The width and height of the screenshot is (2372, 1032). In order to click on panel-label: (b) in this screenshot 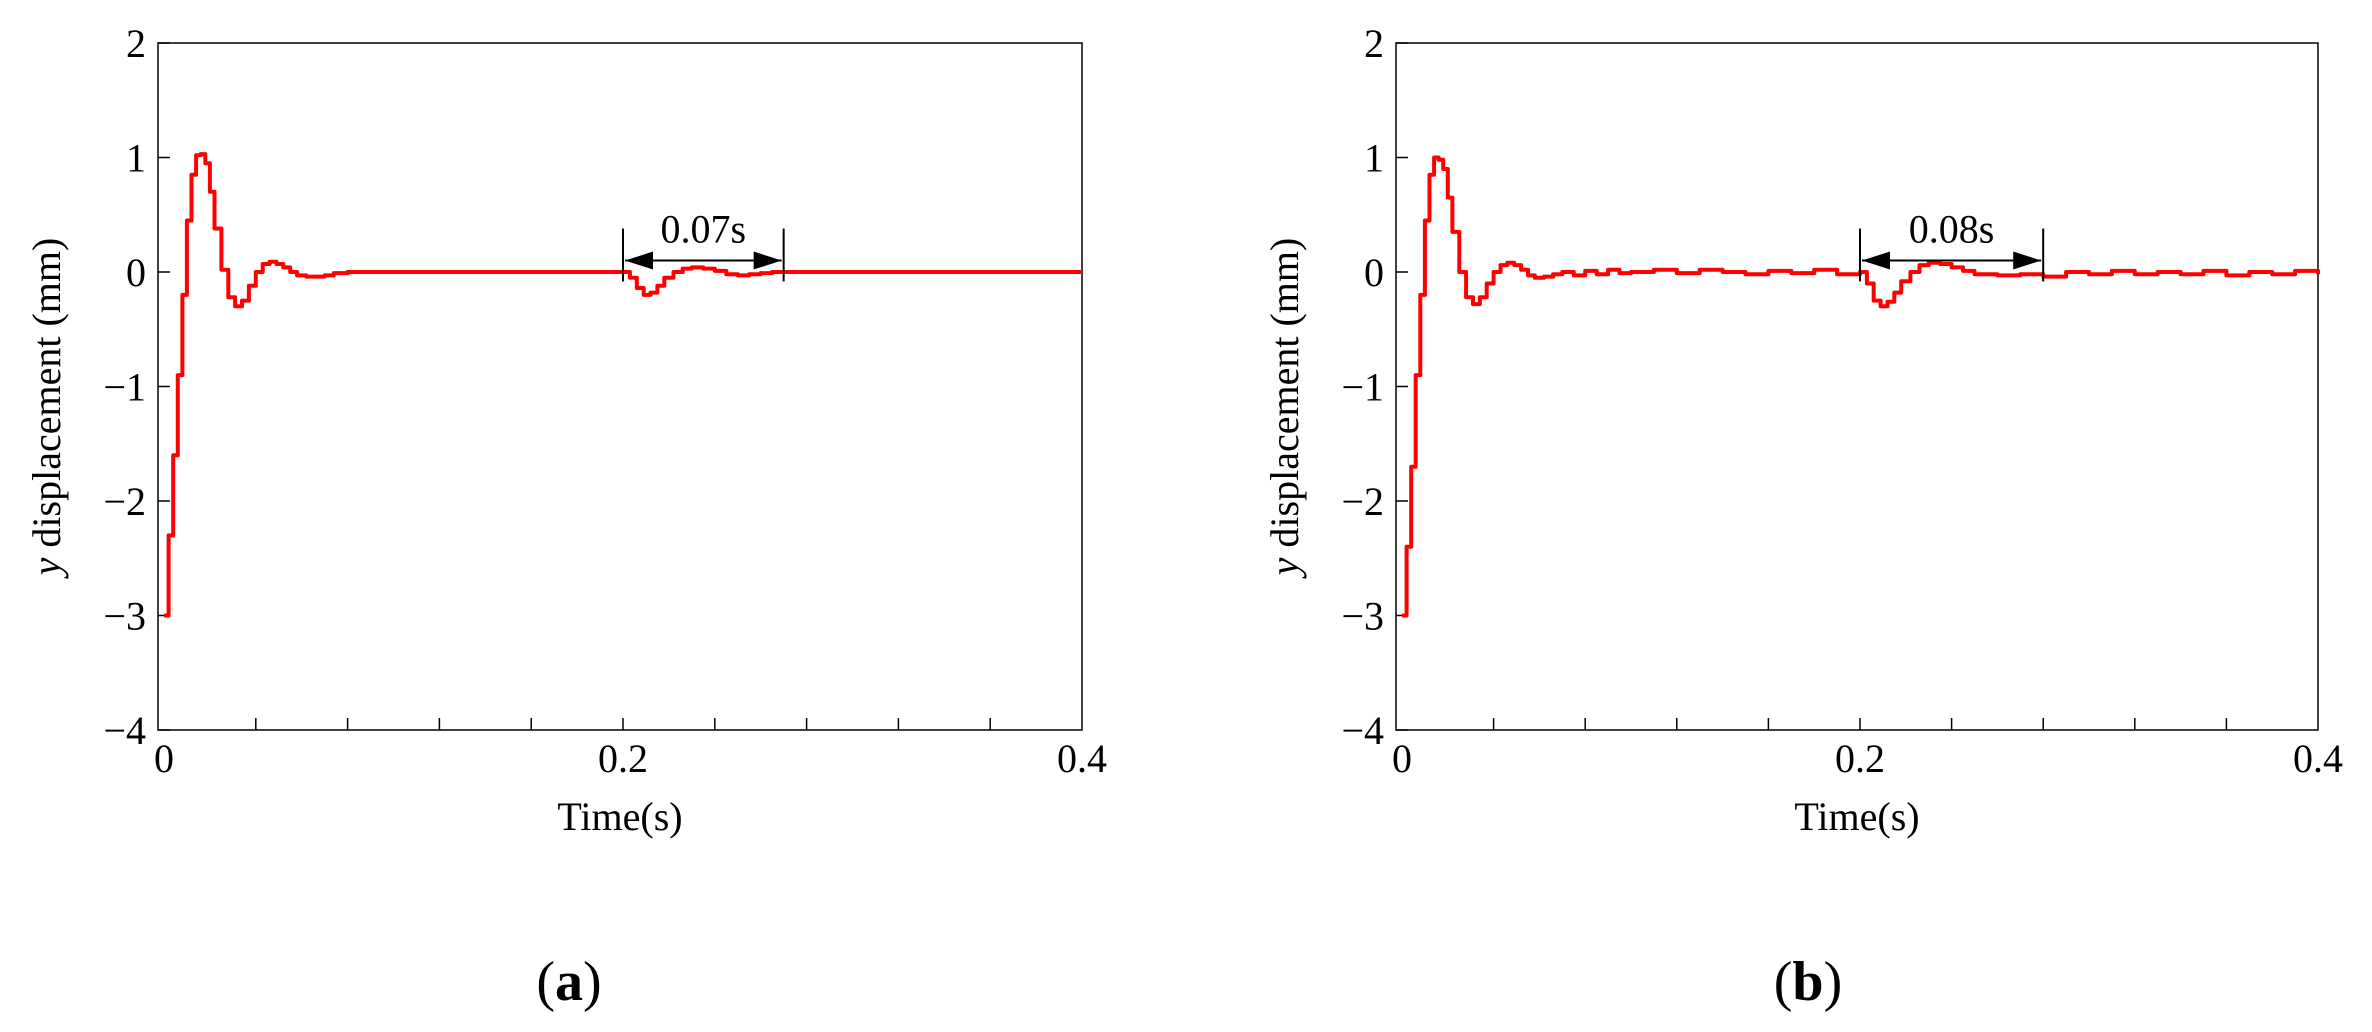, I will do `click(1808, 982)`.